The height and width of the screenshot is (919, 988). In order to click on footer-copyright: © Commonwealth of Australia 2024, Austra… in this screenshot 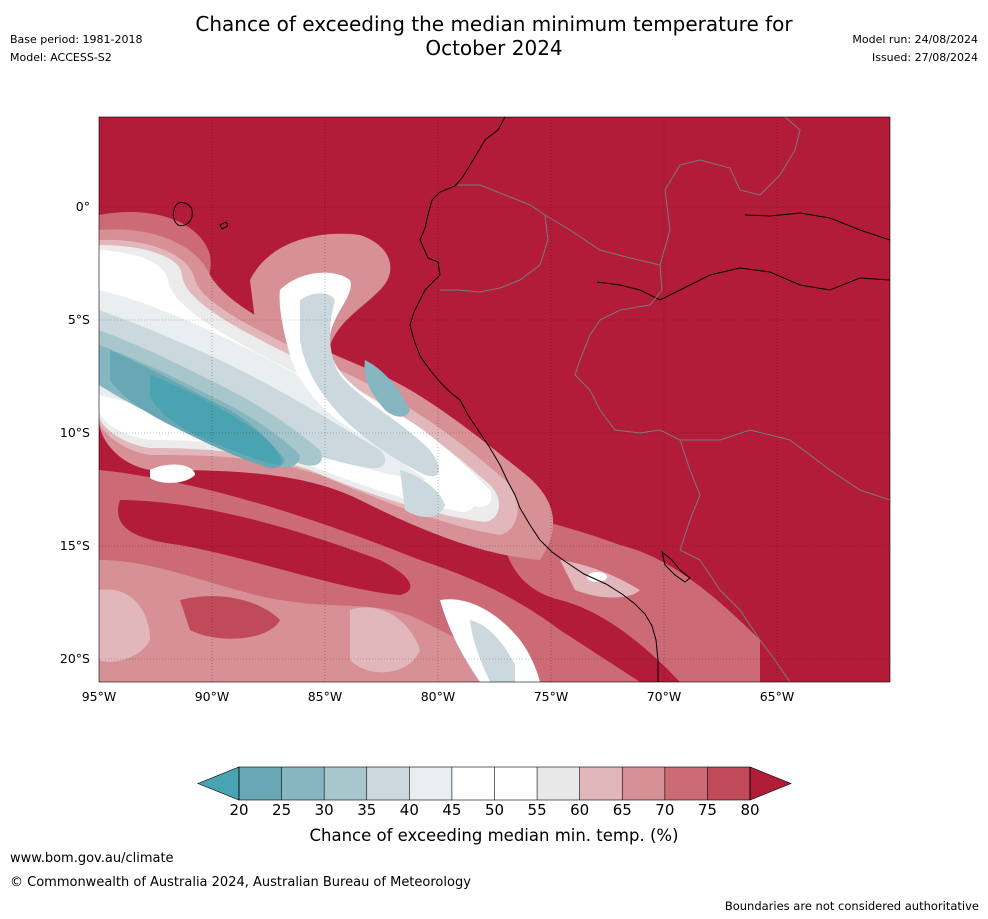, I will do `click(240, 882)`.